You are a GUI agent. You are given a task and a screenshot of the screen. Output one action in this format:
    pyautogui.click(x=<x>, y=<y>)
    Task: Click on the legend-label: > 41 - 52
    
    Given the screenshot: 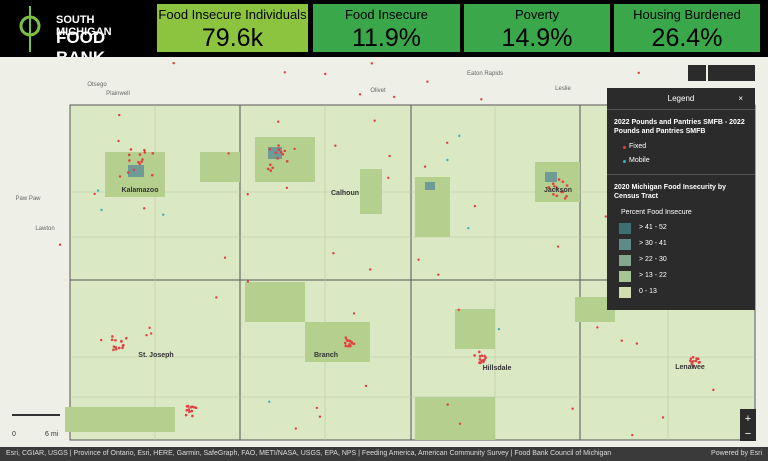 What is the action you would take?
    pyautogui.click(x=653, y=227)
    